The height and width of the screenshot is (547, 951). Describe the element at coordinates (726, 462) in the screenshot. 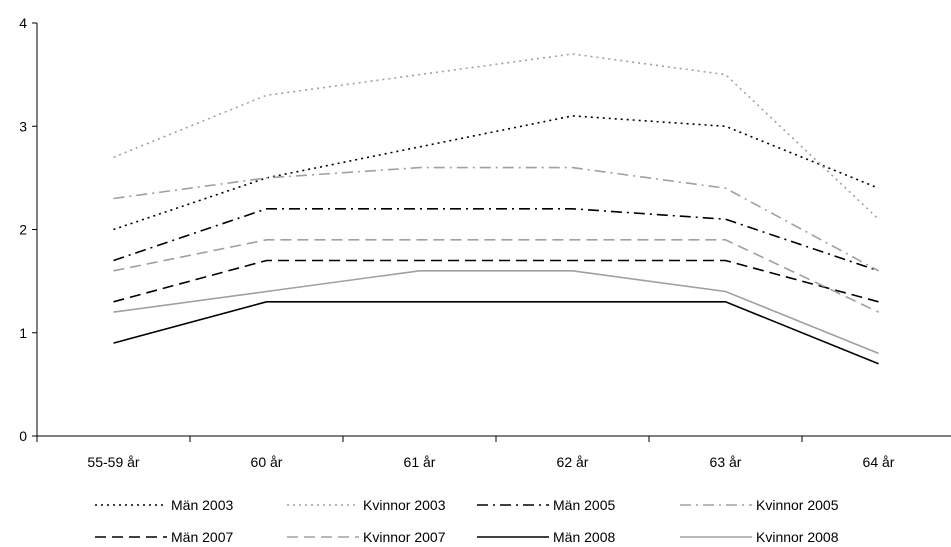

I see `x-tick-label: 63 år` at that location.